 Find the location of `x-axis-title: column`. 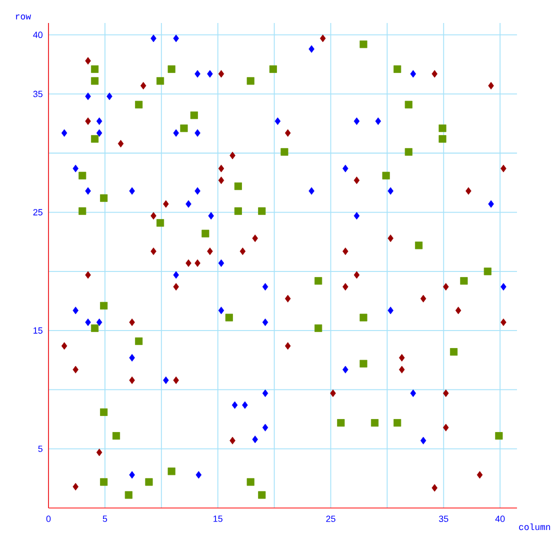

x-axis-title: column is located at coordinates (534, 526).